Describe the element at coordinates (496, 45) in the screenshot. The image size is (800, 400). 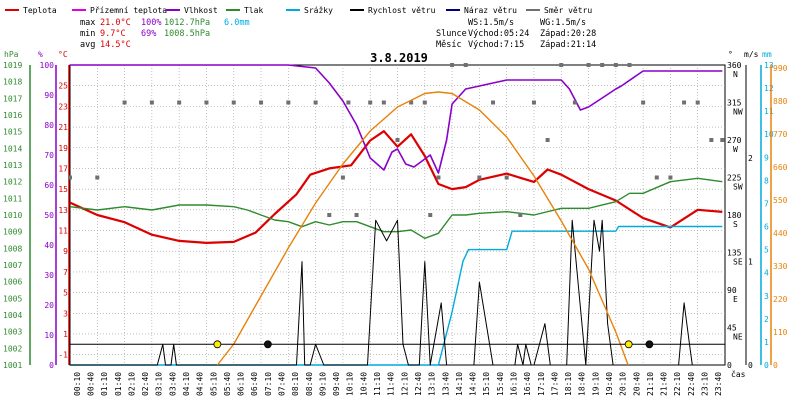
I see `moon-rise: Východ:7:15` at that location.